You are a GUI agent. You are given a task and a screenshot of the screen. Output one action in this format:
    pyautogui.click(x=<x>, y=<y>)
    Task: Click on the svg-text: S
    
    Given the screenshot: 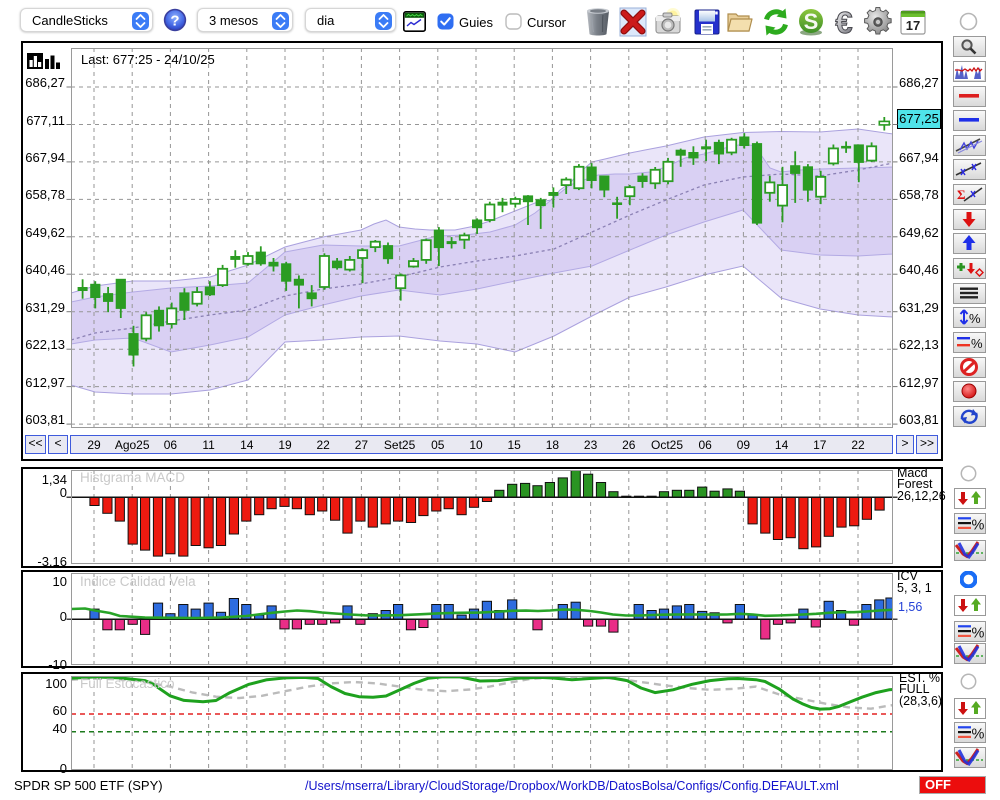 What is the action you would take?
    pyautogui.click(x=811, y=21)
    